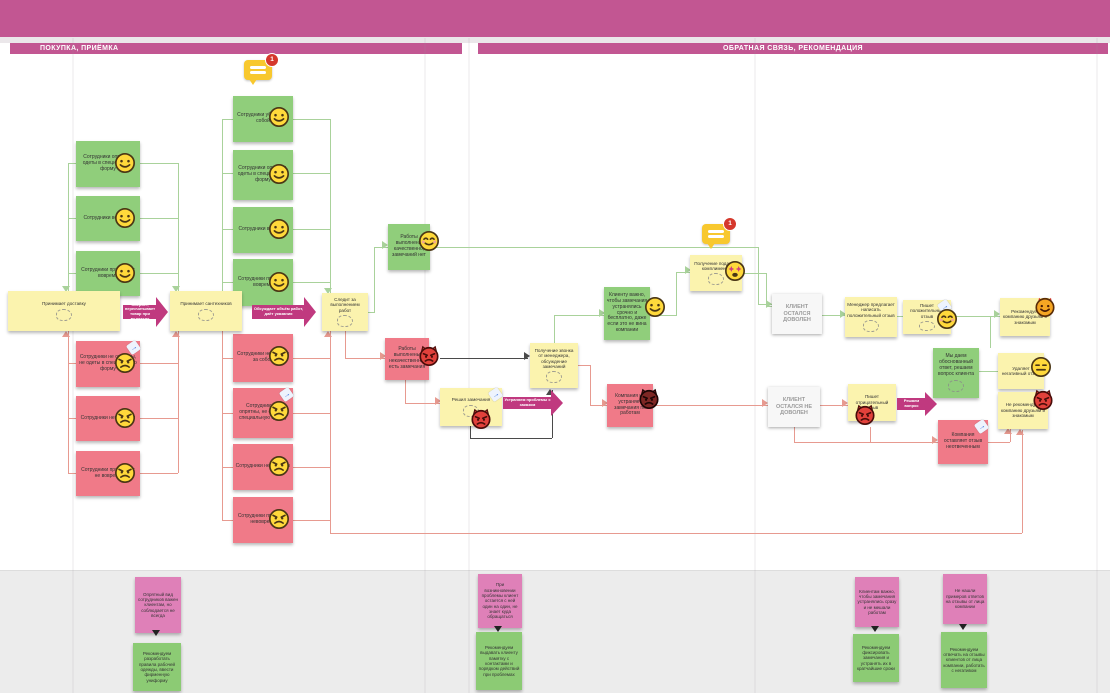  What do you see at coordinates (794, 407) in the screenshot?
I see `box-client-unsatisfied: КЛИЕНТ ОСТАЛСЯ НЕ ДОВОЛЕН` at bounding box center [794, 407].